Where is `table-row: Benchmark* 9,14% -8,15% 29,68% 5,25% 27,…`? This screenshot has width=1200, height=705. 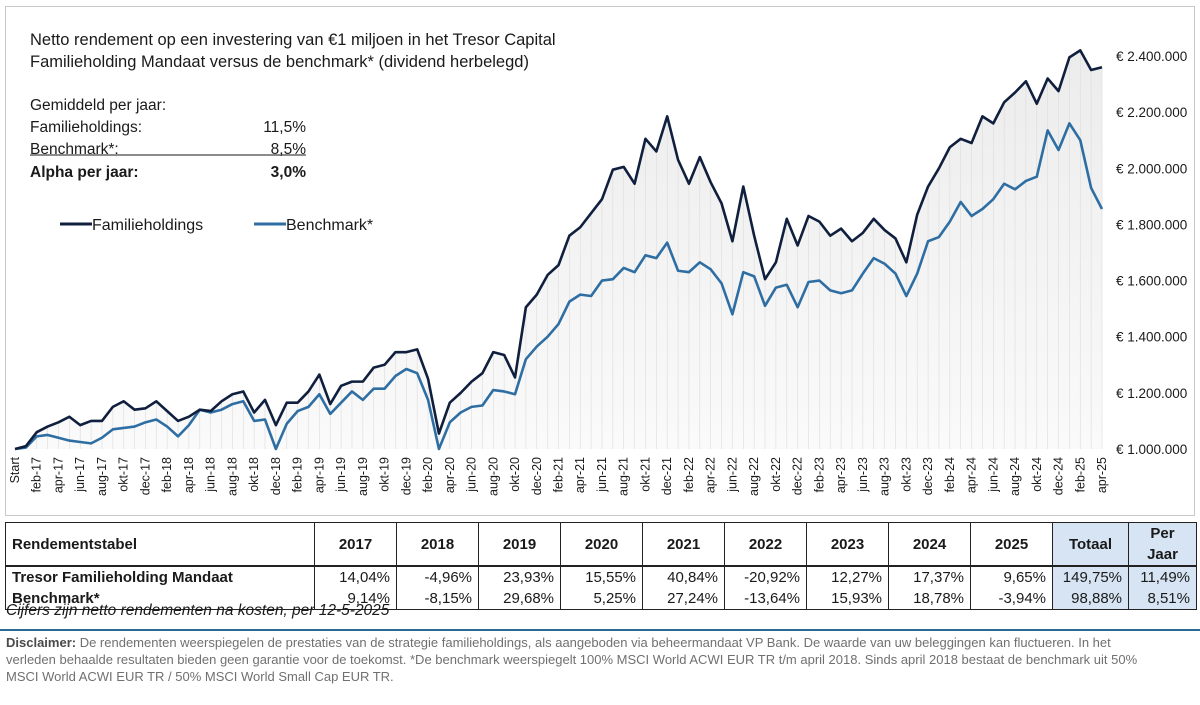
table-row: Benchmark* 9,14% -8,15% 29,68% 5,25% 27,… is located at coordinates (601, 599).